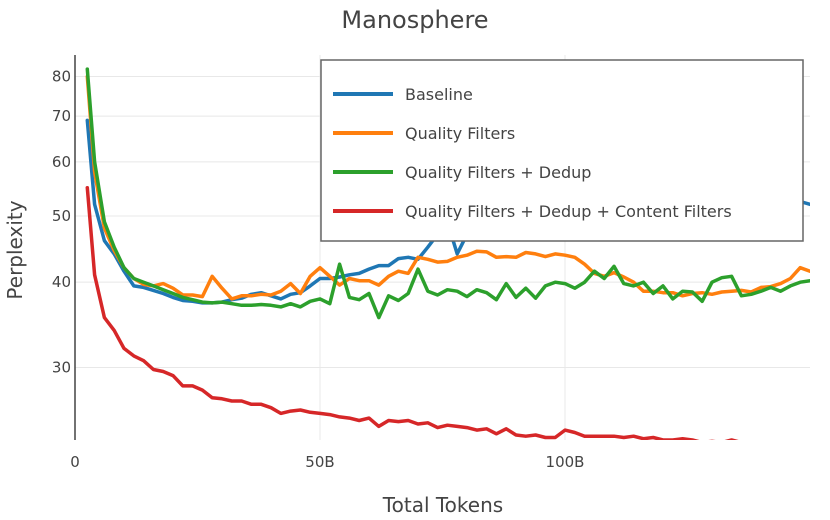 Image resolution: width=830 pixels, height=520 pixels. Describe the element at coordinates (75, 462) in the screenshot. I see `x-tick-label: 0` at that location.